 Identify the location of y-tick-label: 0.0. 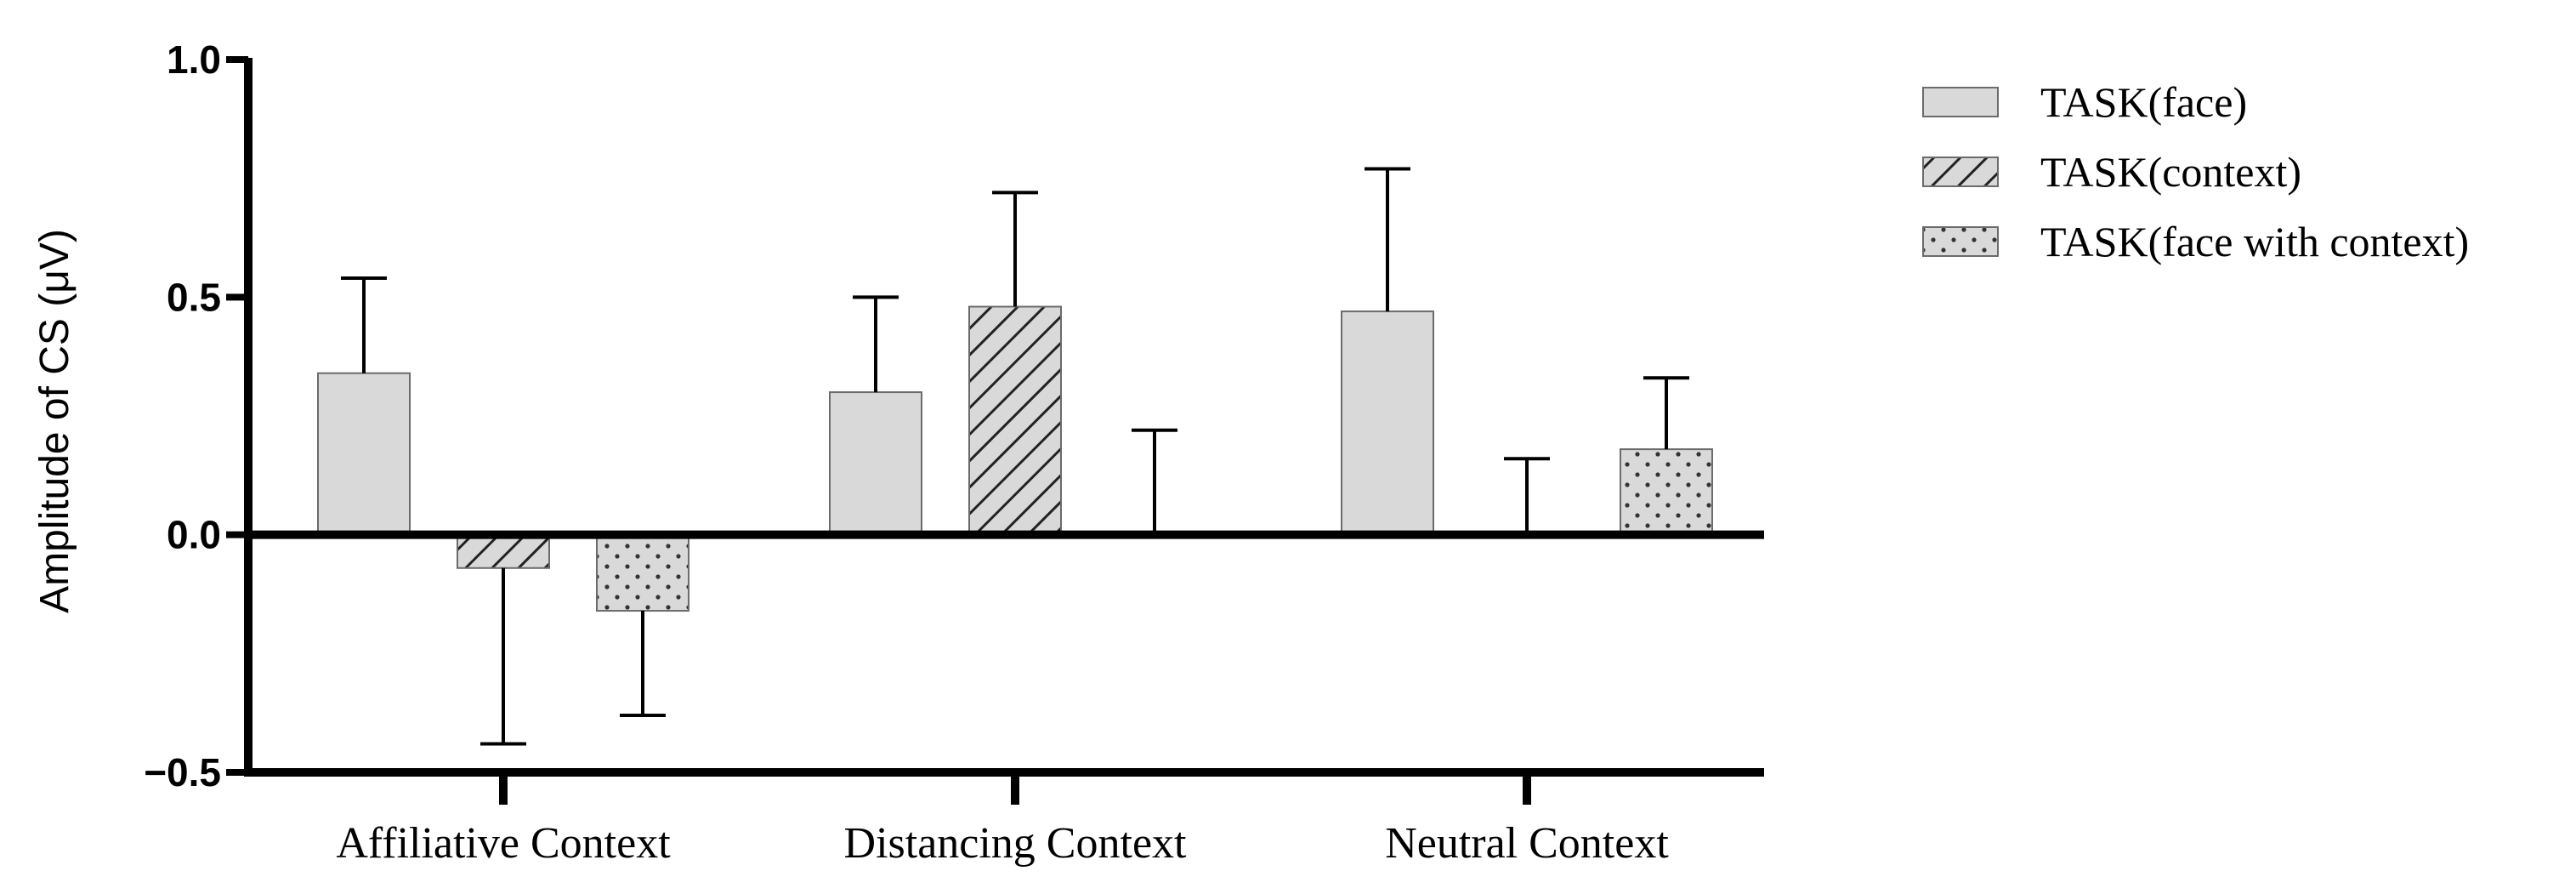
(194, 535).